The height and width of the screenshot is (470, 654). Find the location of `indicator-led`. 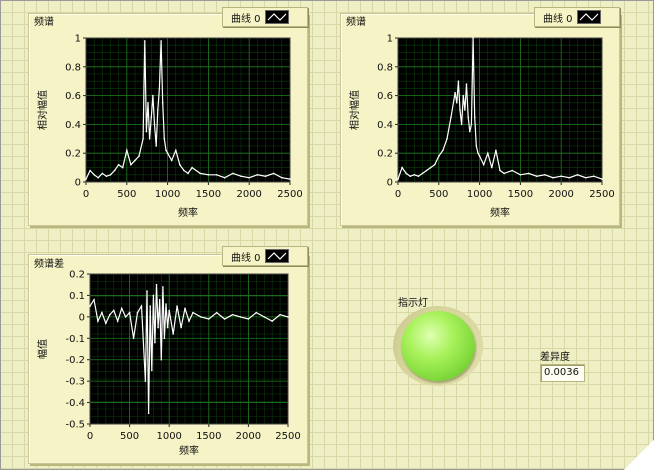

indicator-led is located at coordinates (438, 346).